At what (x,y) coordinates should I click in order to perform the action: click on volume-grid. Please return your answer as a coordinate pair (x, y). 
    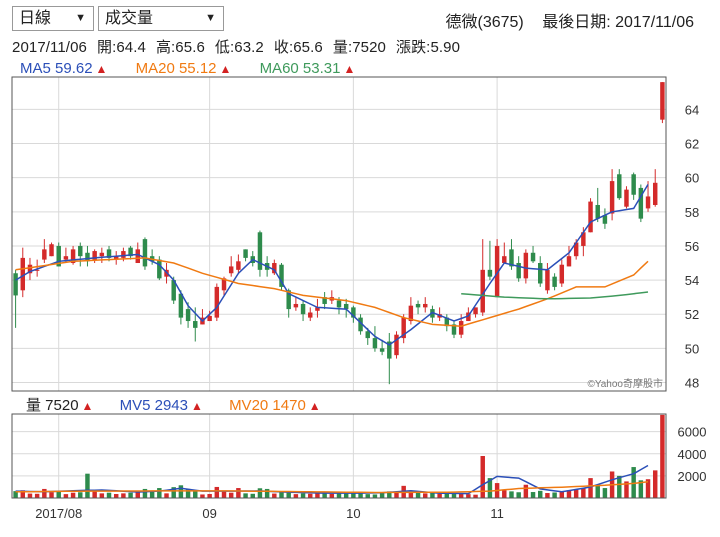
    Looking at the image, I should click on (339, 456).